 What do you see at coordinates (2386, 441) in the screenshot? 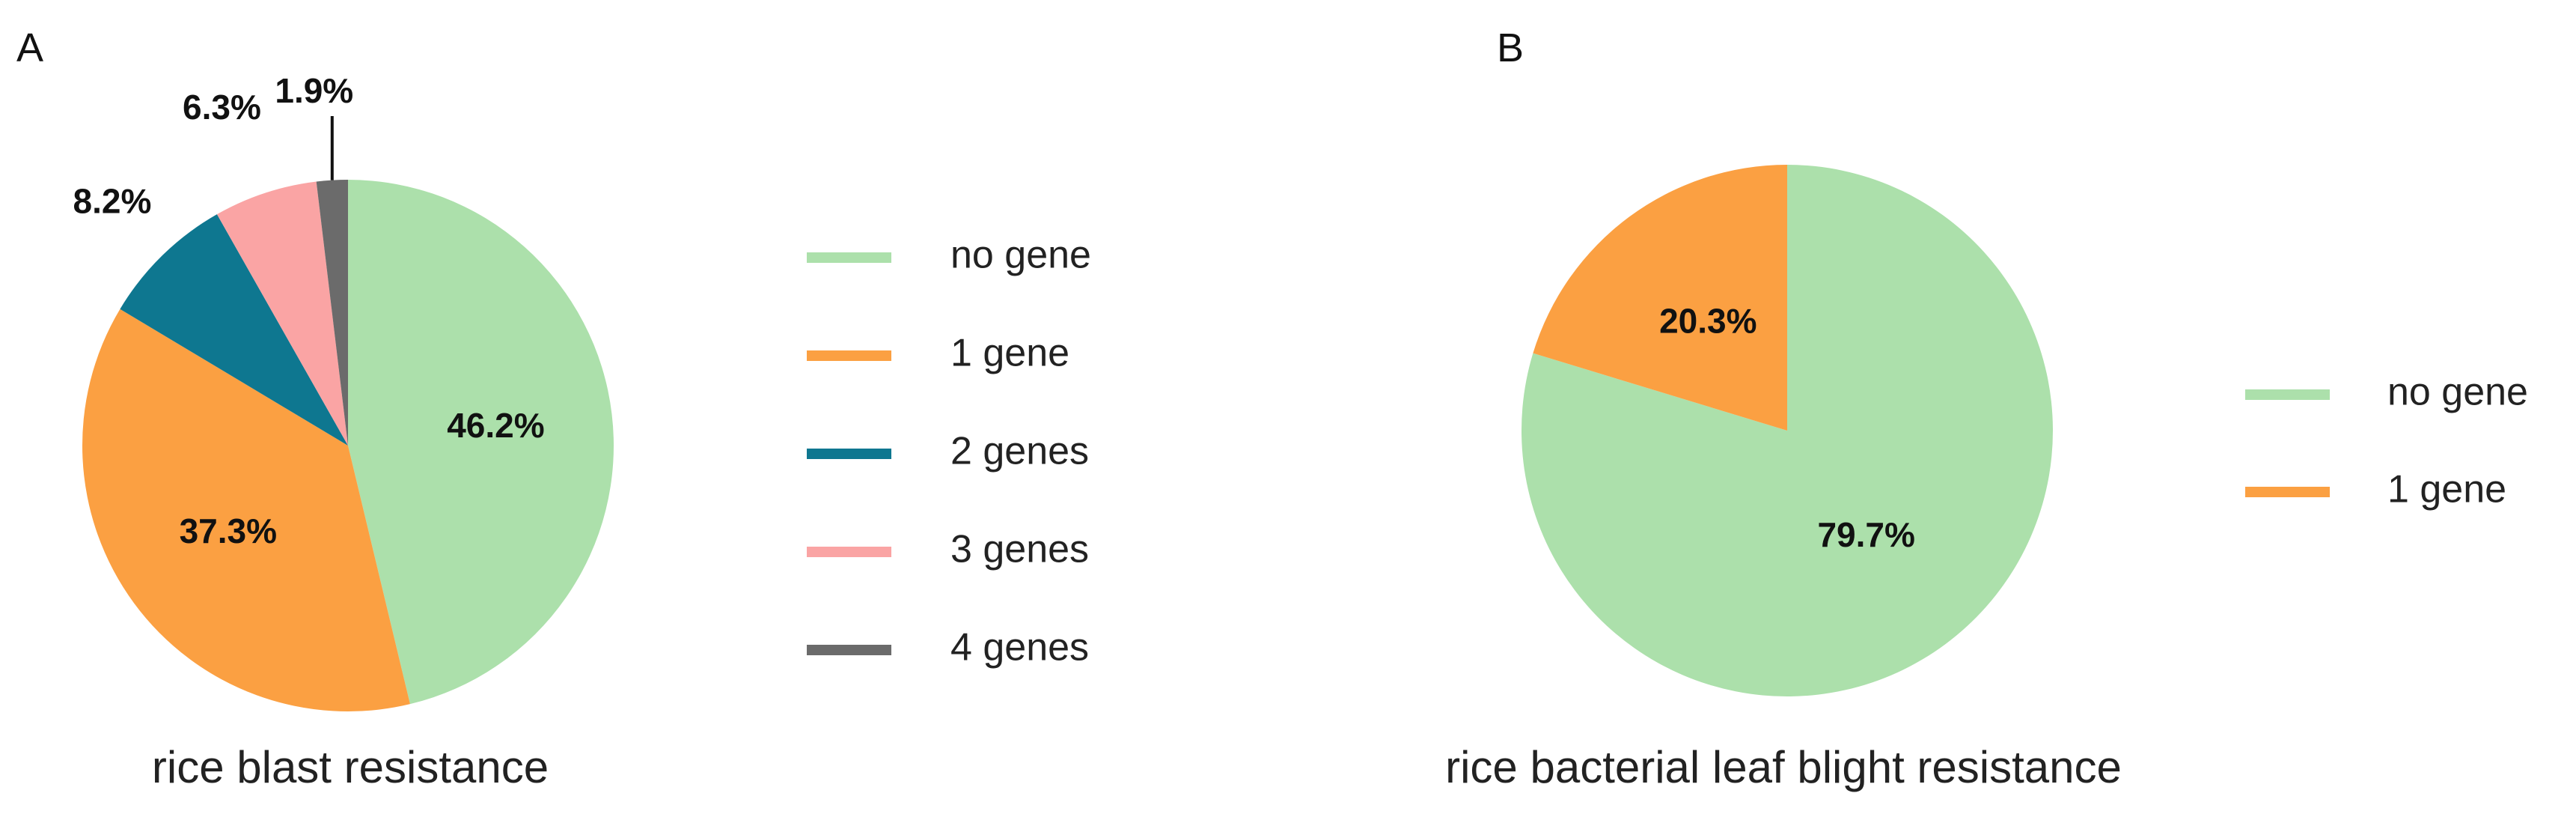
I see `legend-b: no gene 1 gene` at bounding box center [2386, 441].